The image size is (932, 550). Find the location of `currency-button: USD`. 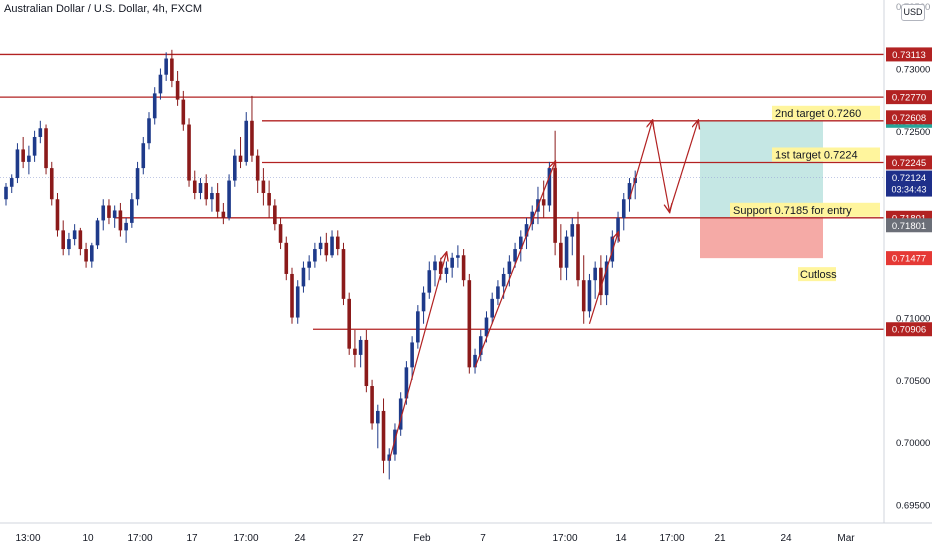

currency-button: USD is located at coordinates (913, 12).